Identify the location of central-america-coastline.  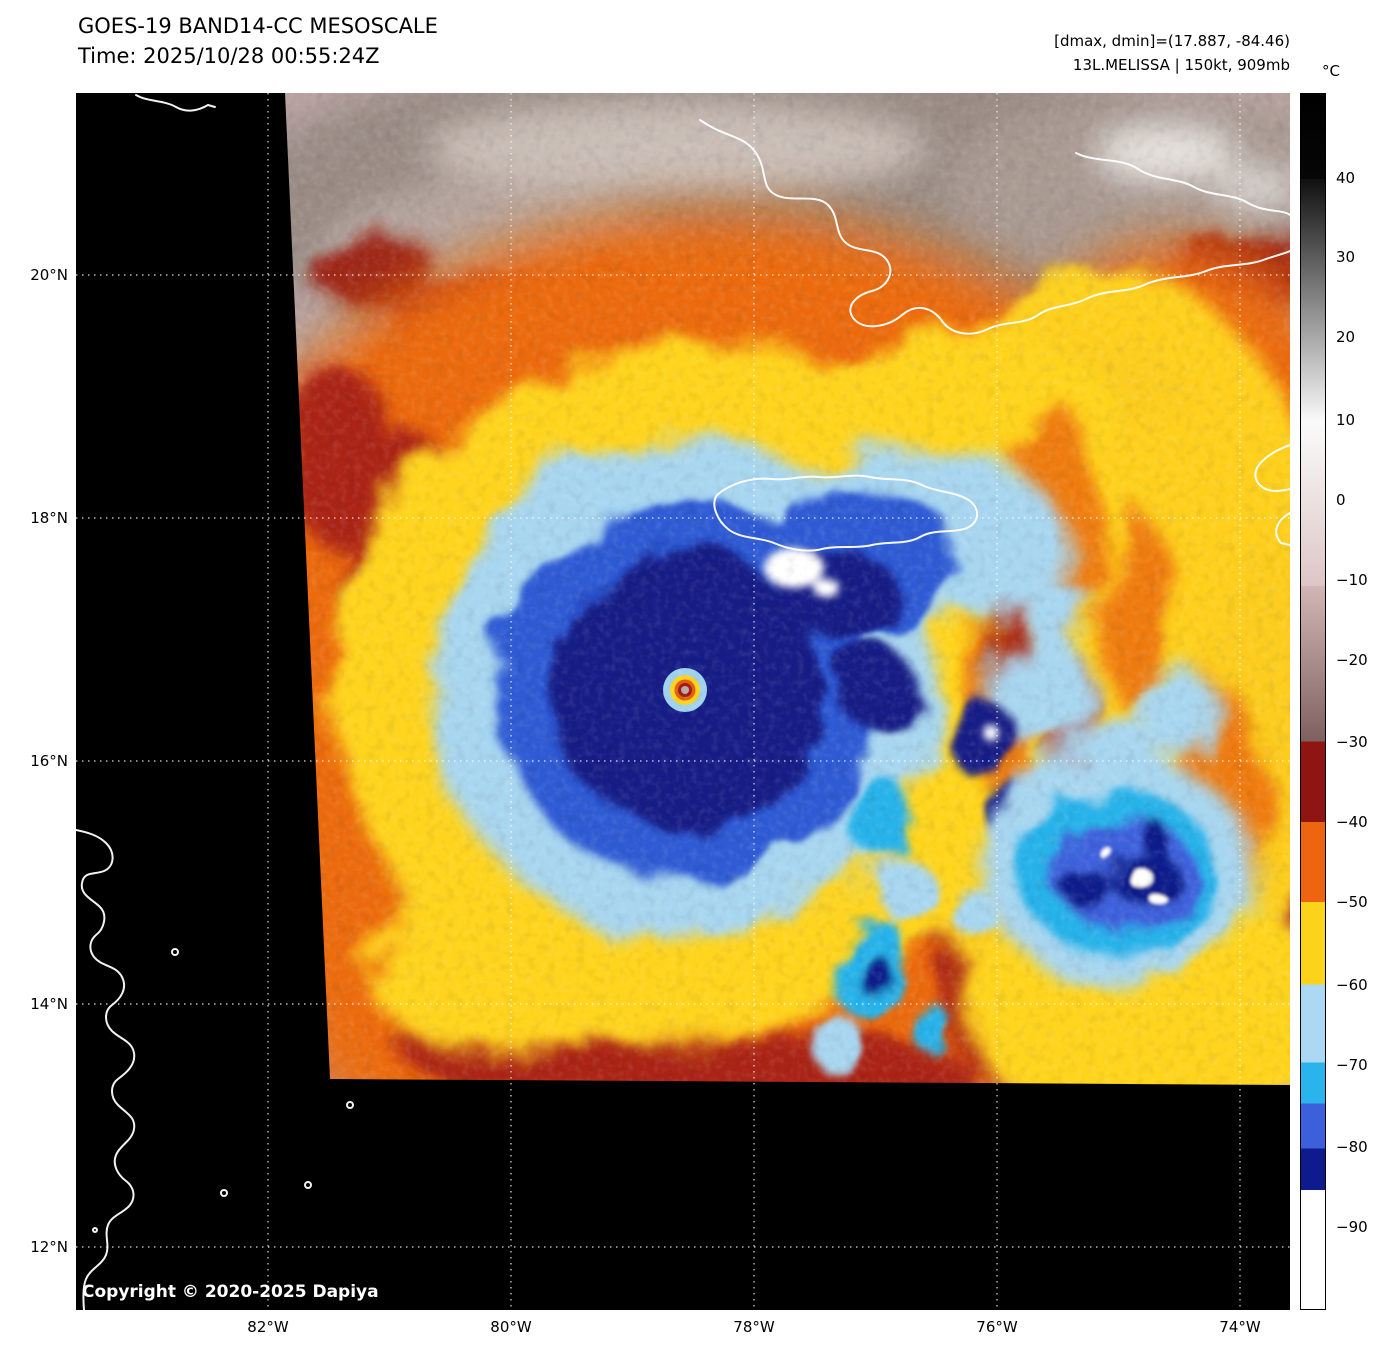
(105, 1070).